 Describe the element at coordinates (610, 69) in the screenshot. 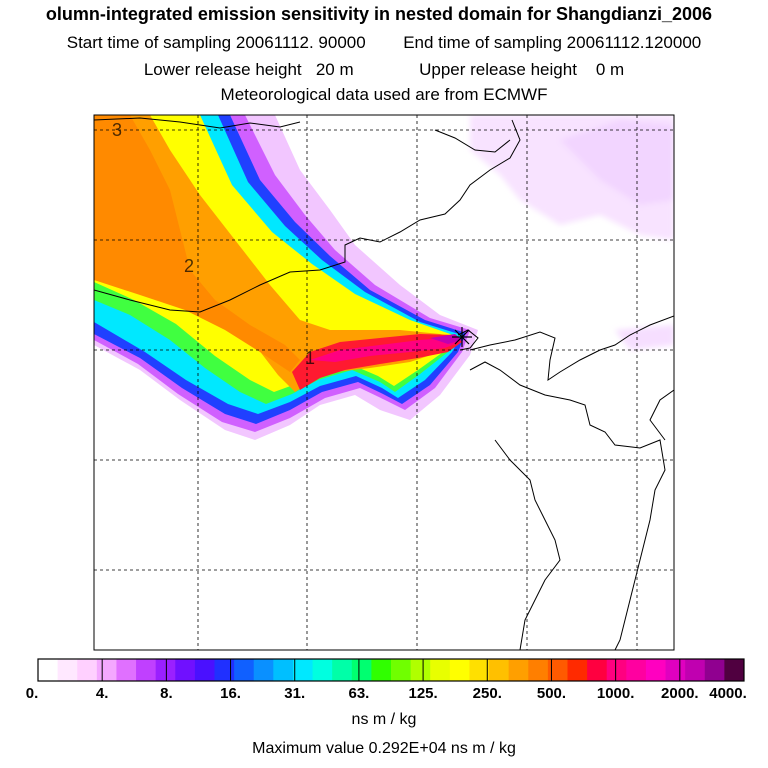

I see `upper-height-value: 0 m` at that location.